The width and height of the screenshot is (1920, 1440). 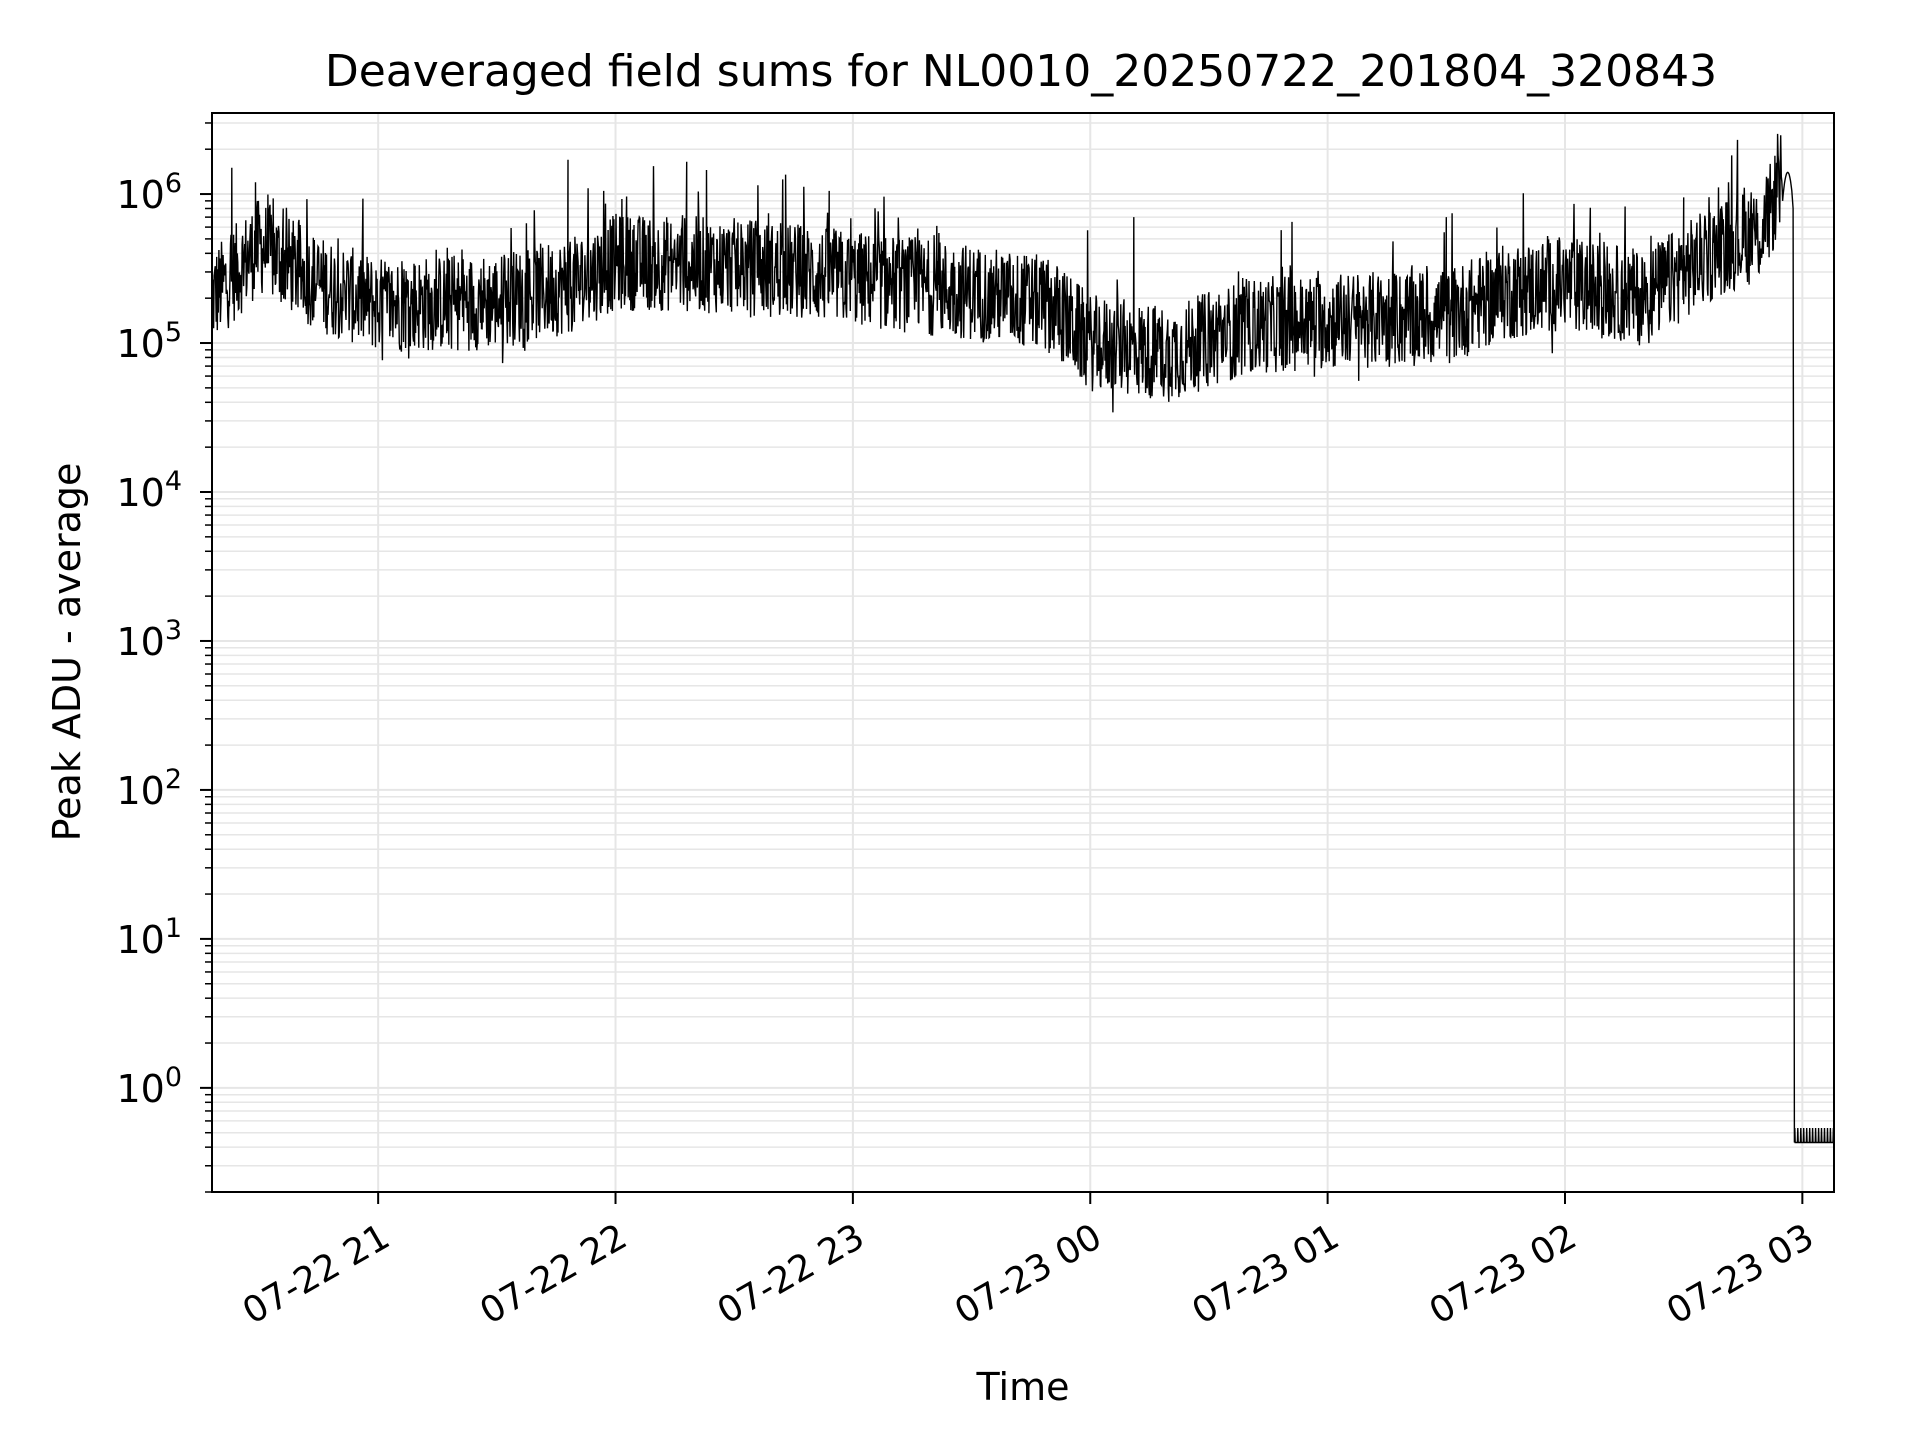 I want to click on y-tick-label: 100, so click(x=149, y=1086).